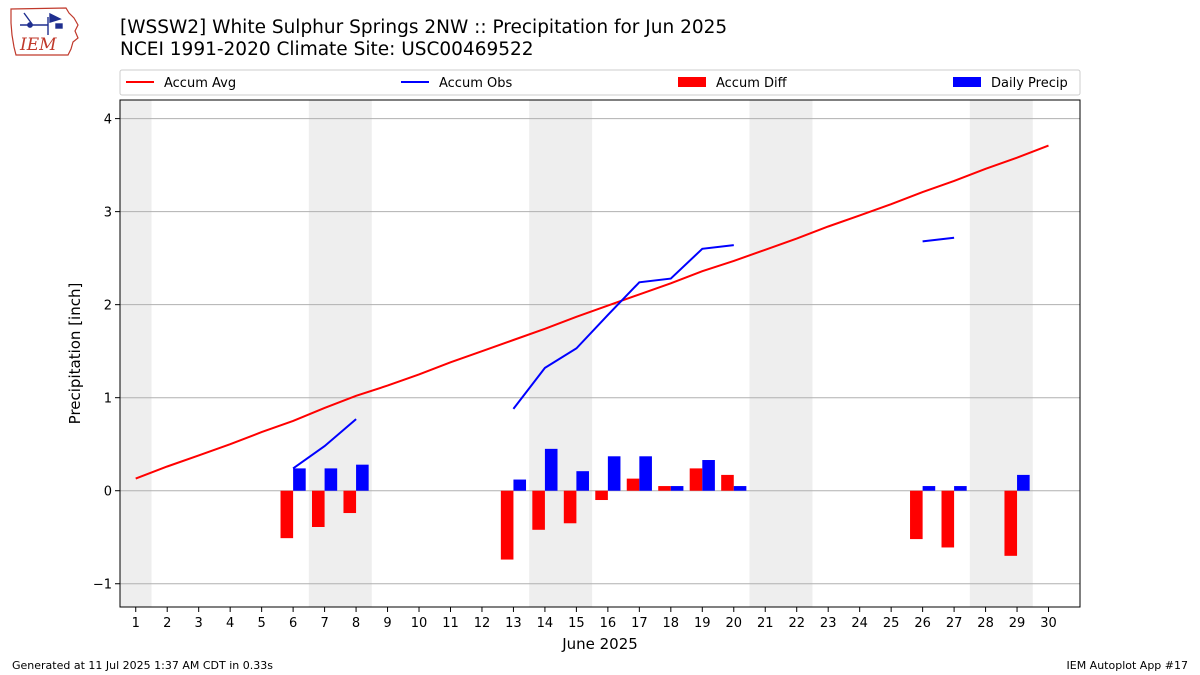 Image resolution: width=1200 pixels, height=675 pixels. Describe the element at coordinates (1017, 623) in the screenshot. I see `x-tick-label: 29` at that location.